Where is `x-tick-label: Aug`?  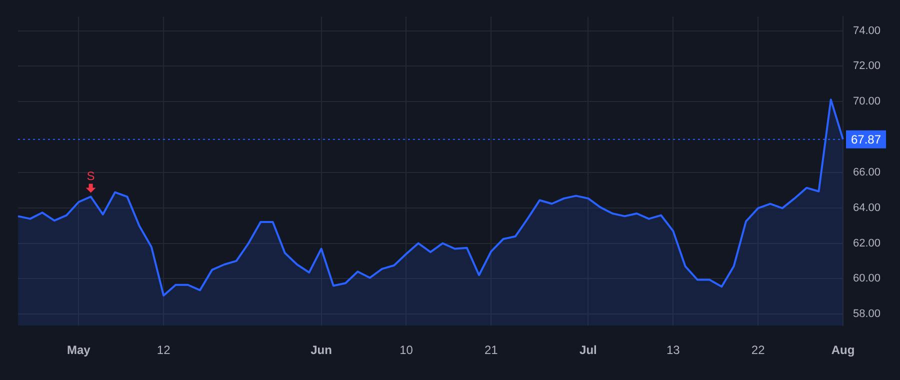 x-tick-label: Aug is located at coordinates (843, 350).